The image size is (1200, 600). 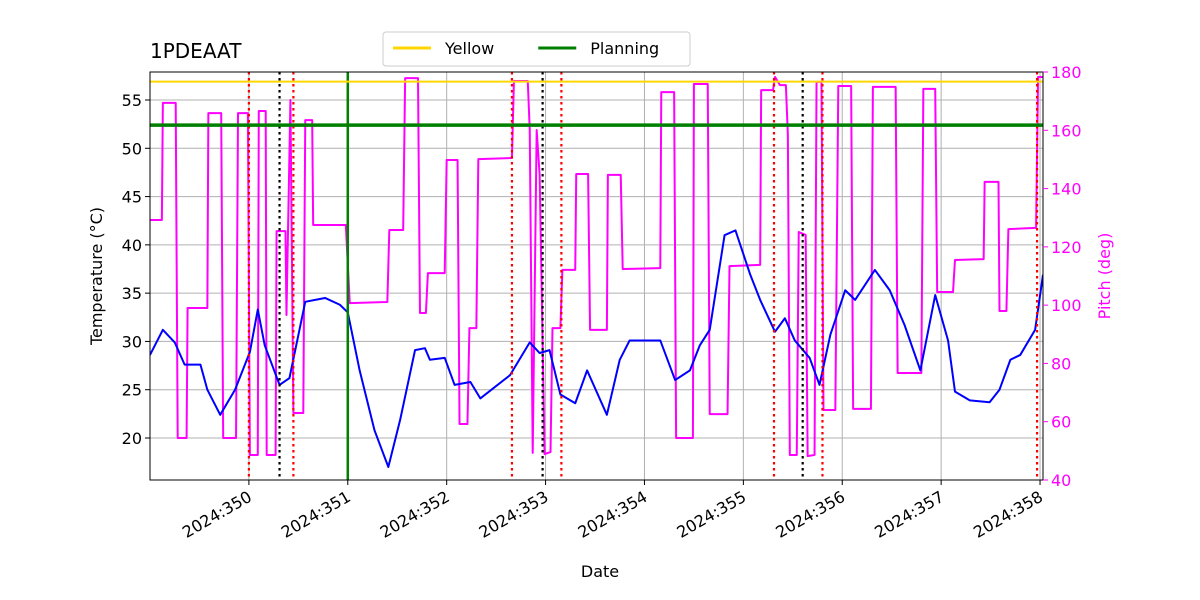 What do you see at coordinates (1061, 422) in the screenshot?
I see `y2-tick-label: 60` at bounding box center [1061, 422].